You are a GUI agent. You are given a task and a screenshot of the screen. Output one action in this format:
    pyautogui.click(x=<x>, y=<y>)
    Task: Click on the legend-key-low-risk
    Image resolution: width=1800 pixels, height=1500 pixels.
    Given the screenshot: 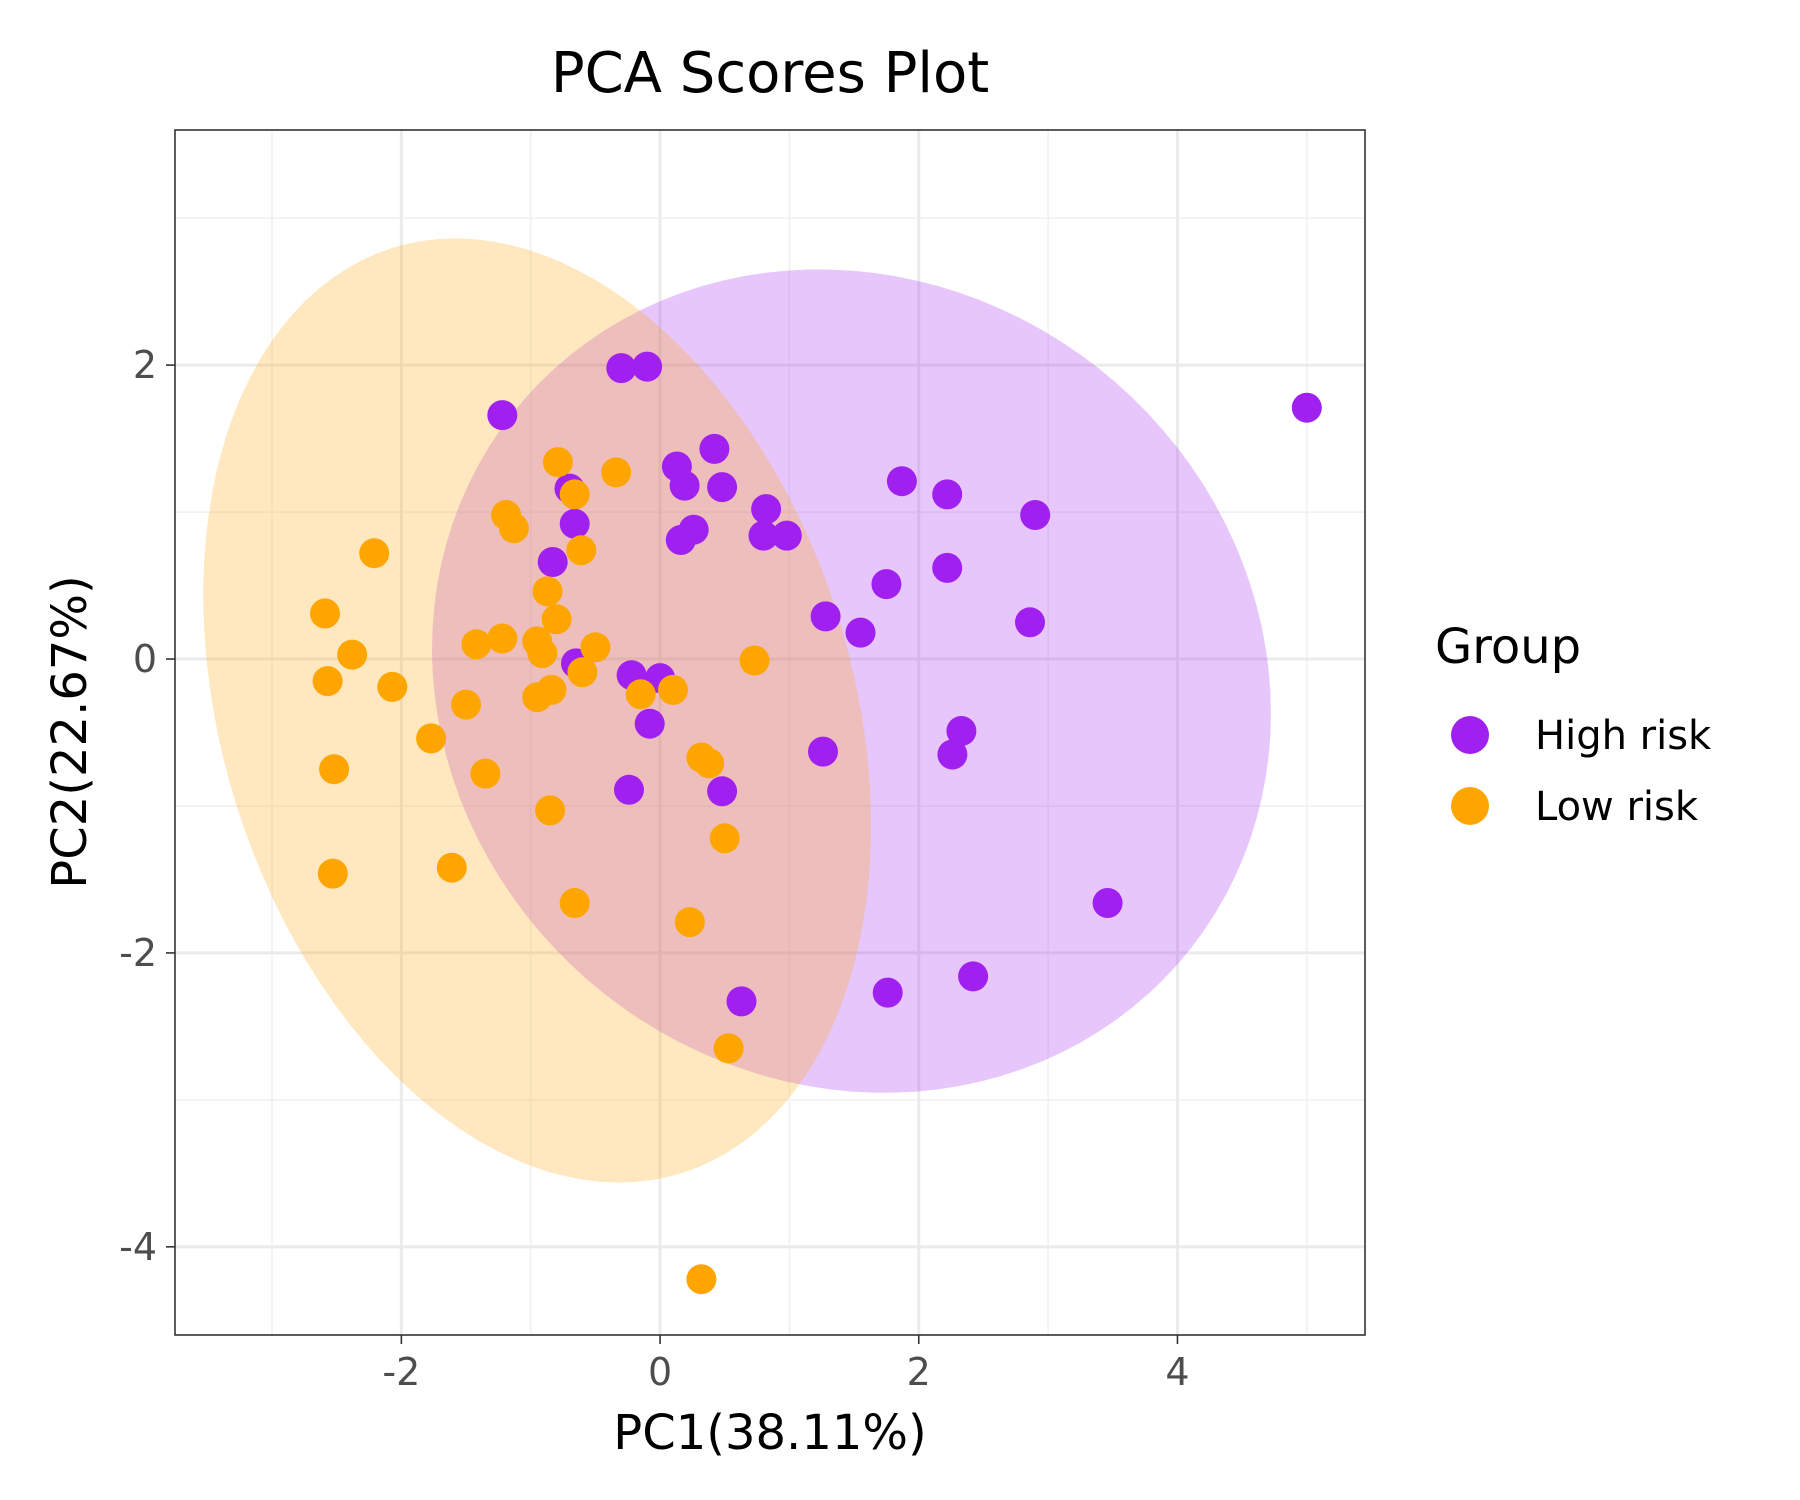 What is the action you would take?
    pyautogui.click(x=1470, y=806)
    